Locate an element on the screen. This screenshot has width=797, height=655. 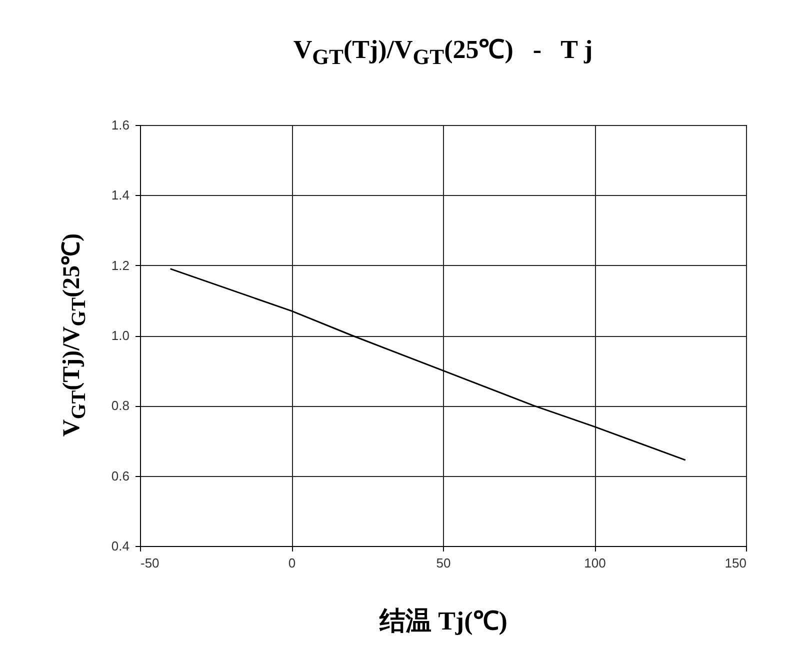
y-tick-label: 1.6 is located at coordinates (120, 125).